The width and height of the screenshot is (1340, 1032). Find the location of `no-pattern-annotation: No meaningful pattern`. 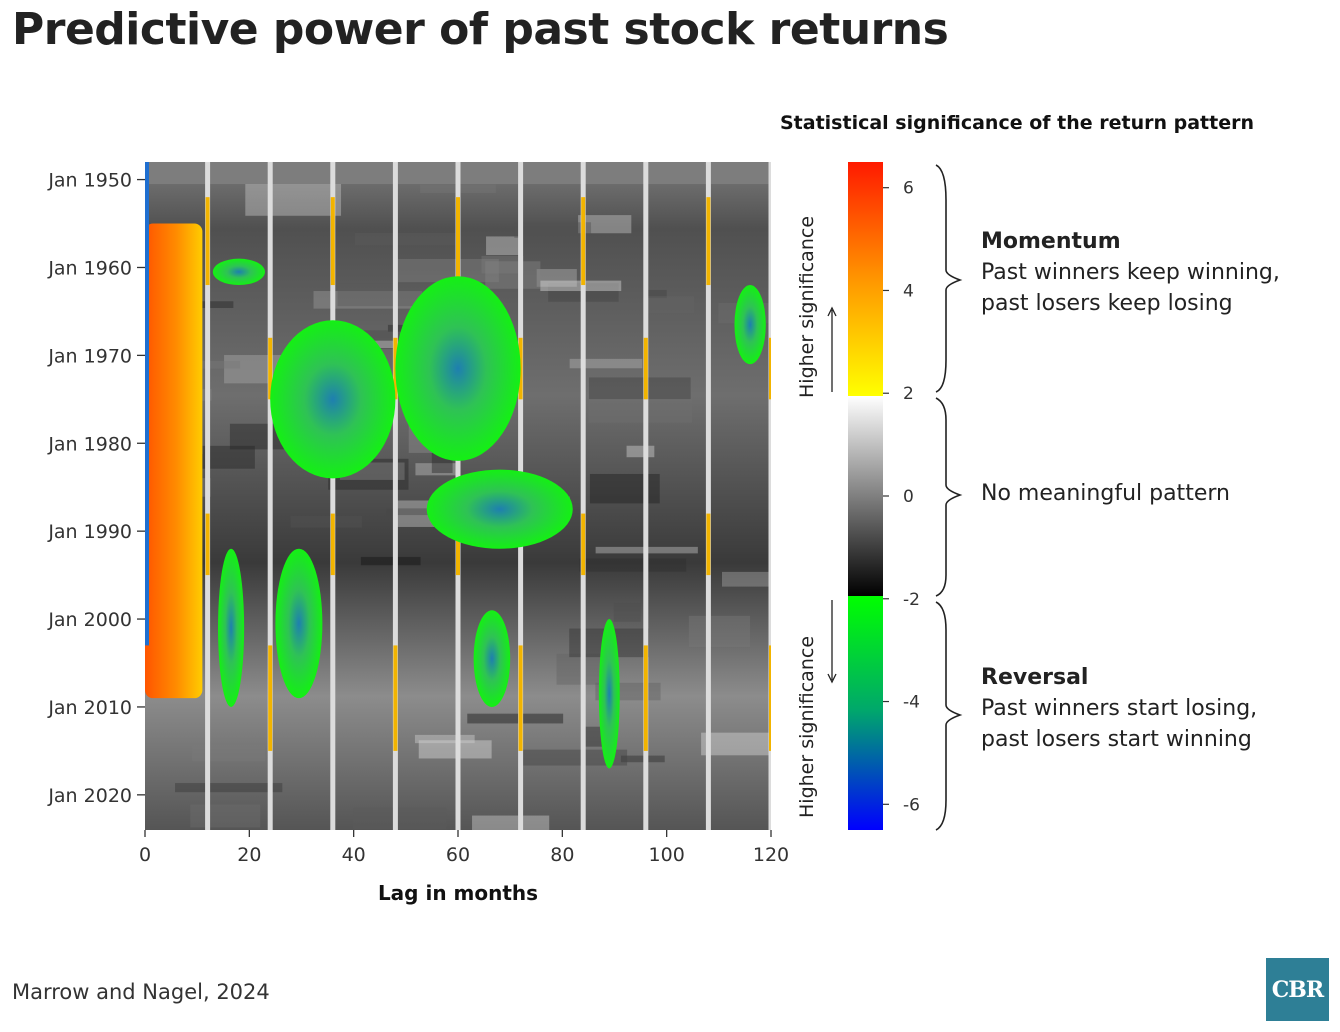

no-pattern-annotation: No meaningful pattern is located at coordinates (1105, 493).